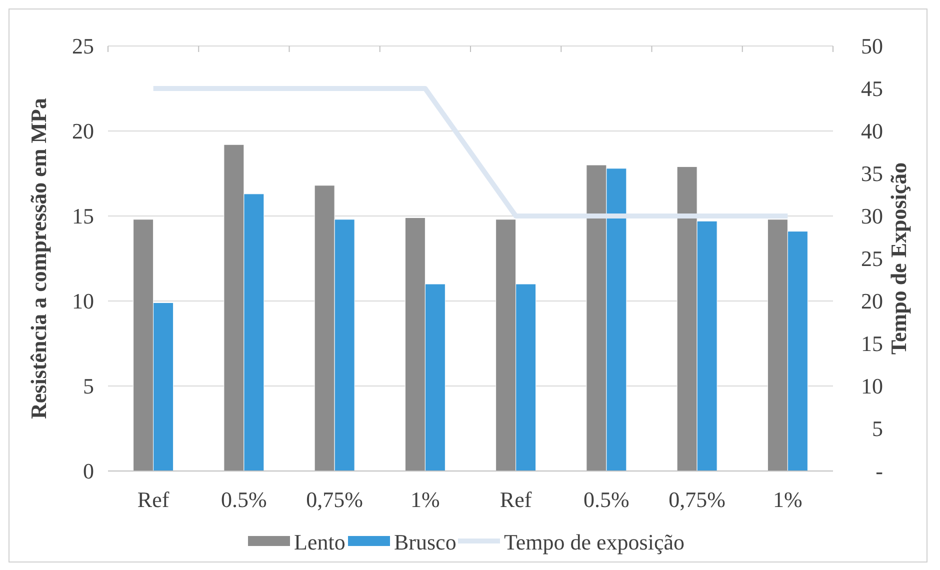 The width and height of the screenshot is (940, 570). Describe the element at coordinates (872, 173) in the screenshot. I see `y2-tick-label: 35` at that location.